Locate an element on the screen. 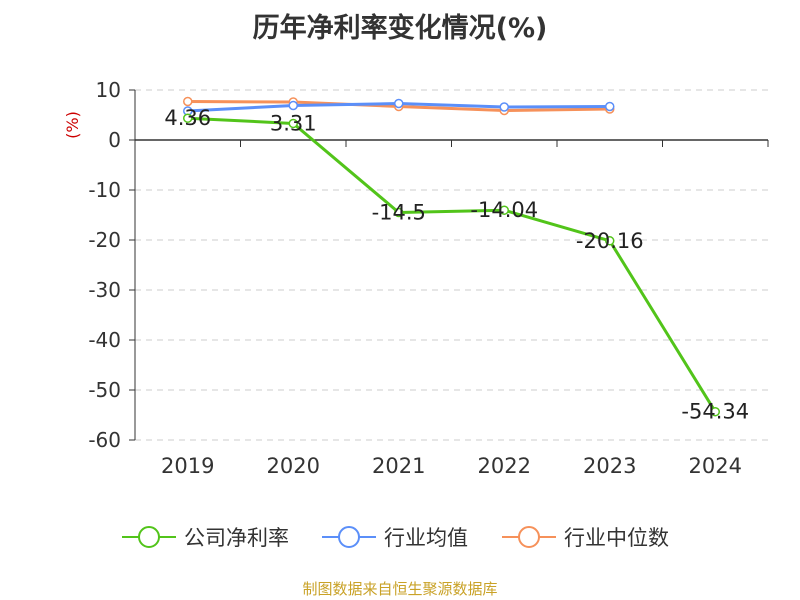  x-tick-label: 2022 is located at coordinates (504, 466).